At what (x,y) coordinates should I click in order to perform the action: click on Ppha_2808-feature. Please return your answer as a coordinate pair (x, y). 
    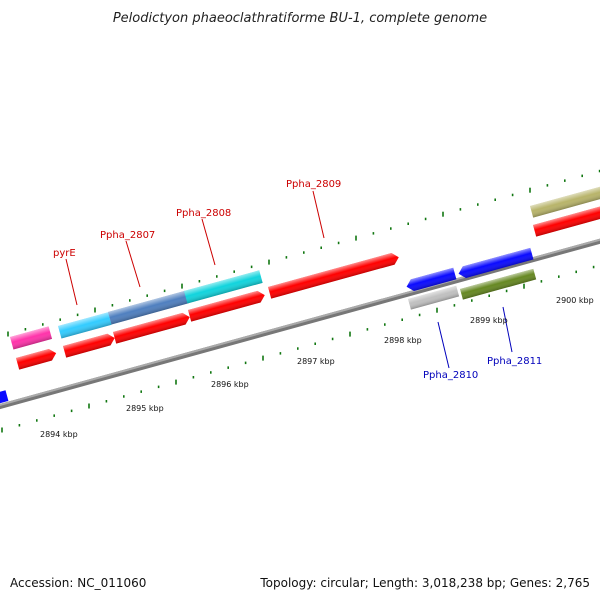
    Looking at the image, I should click on (223, 287).